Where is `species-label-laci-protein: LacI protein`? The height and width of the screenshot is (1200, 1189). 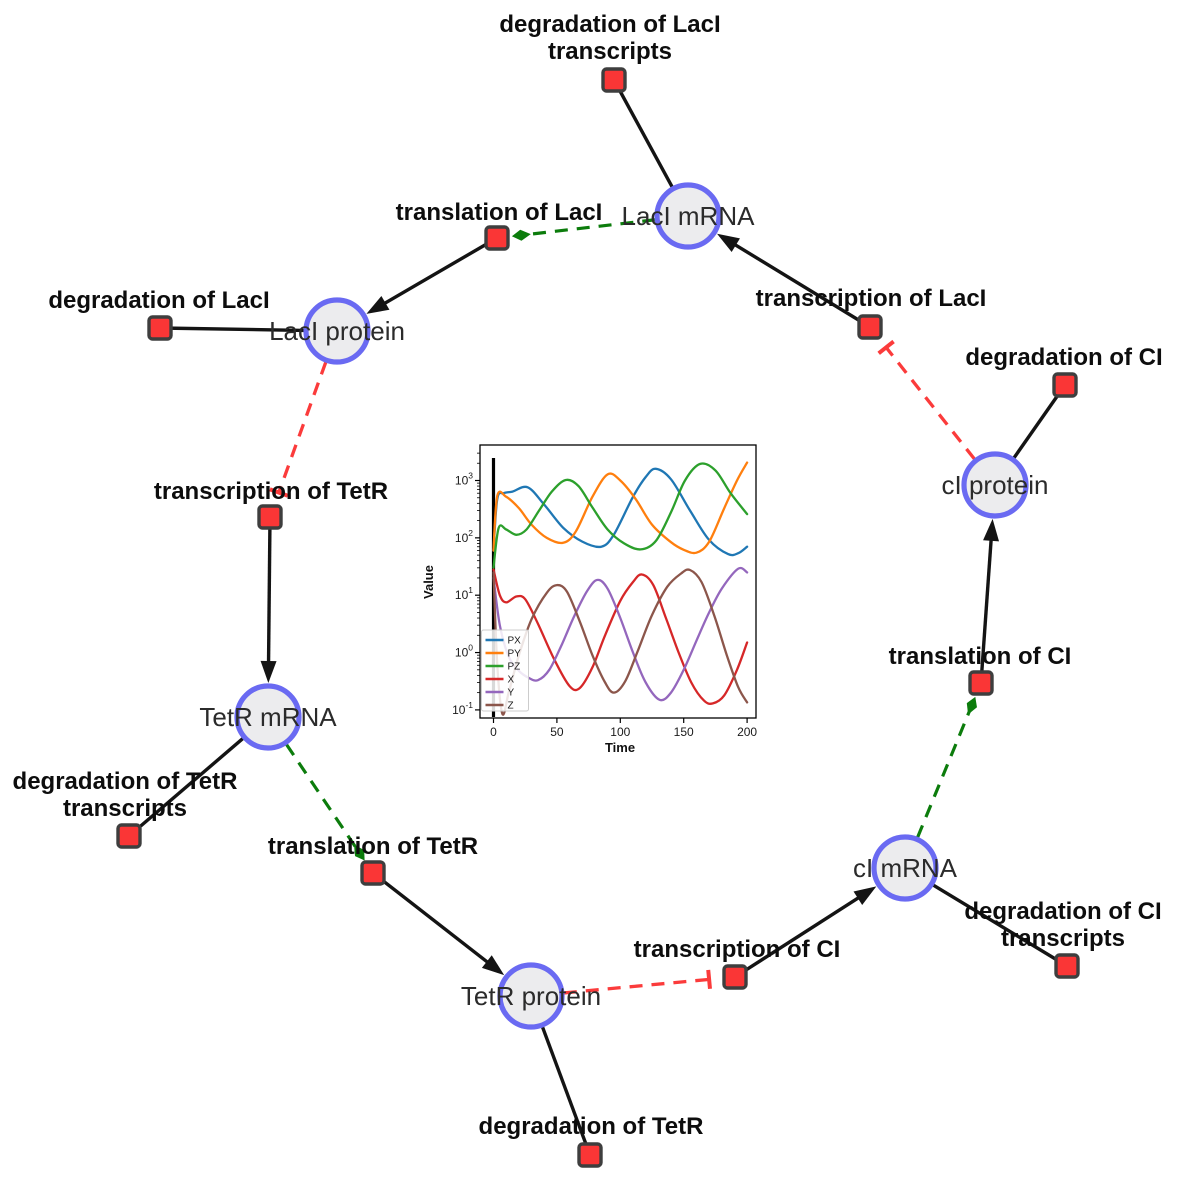
species-label-laci-protein: LacI protein is located at coordinates (337, 331).